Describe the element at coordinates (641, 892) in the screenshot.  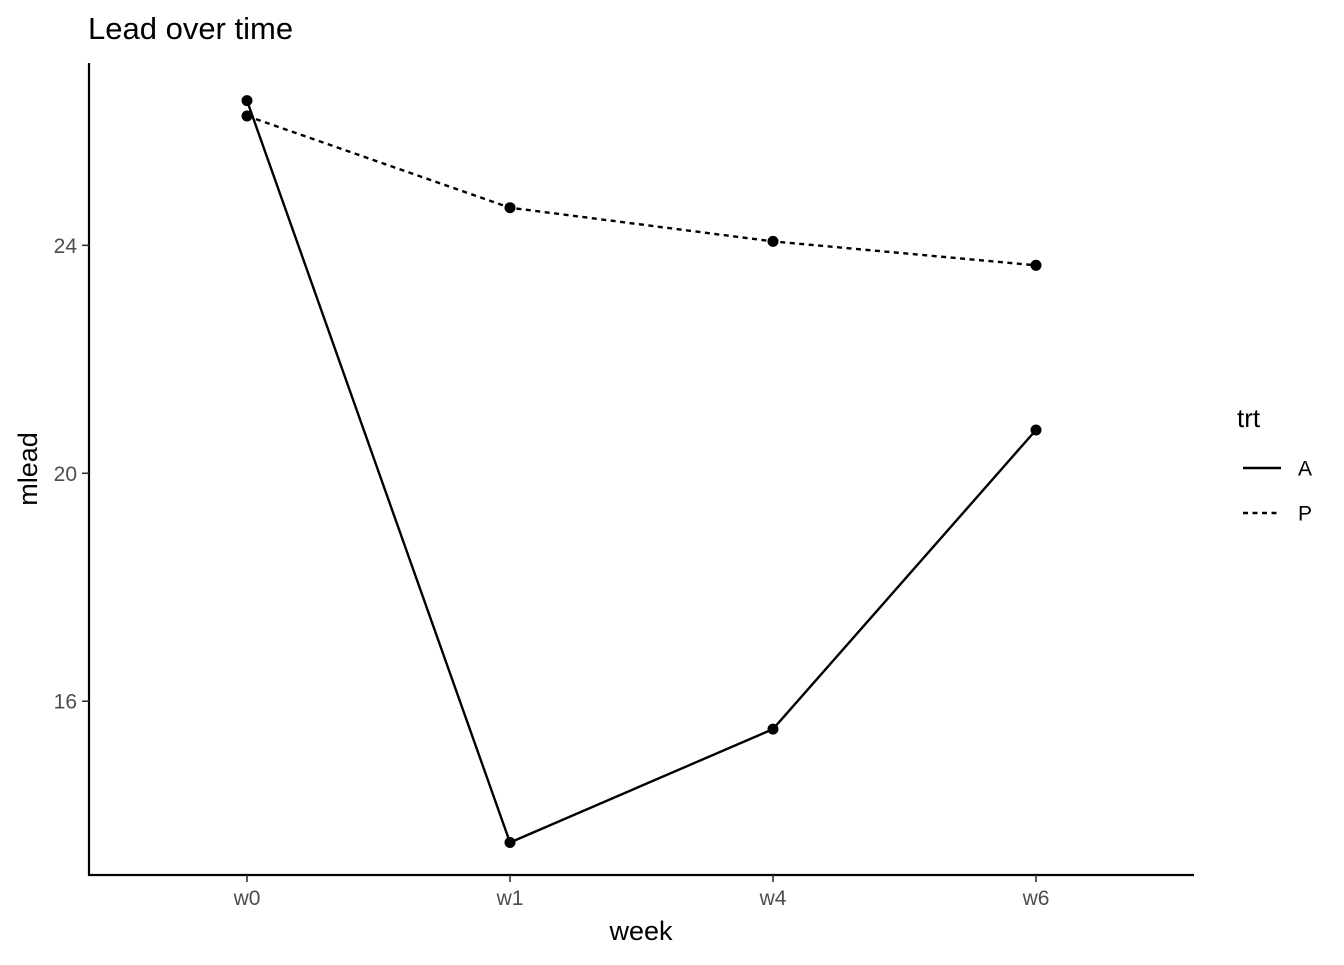
I see `x-axis-ticks: w0 w1 w4 w6` at that location.